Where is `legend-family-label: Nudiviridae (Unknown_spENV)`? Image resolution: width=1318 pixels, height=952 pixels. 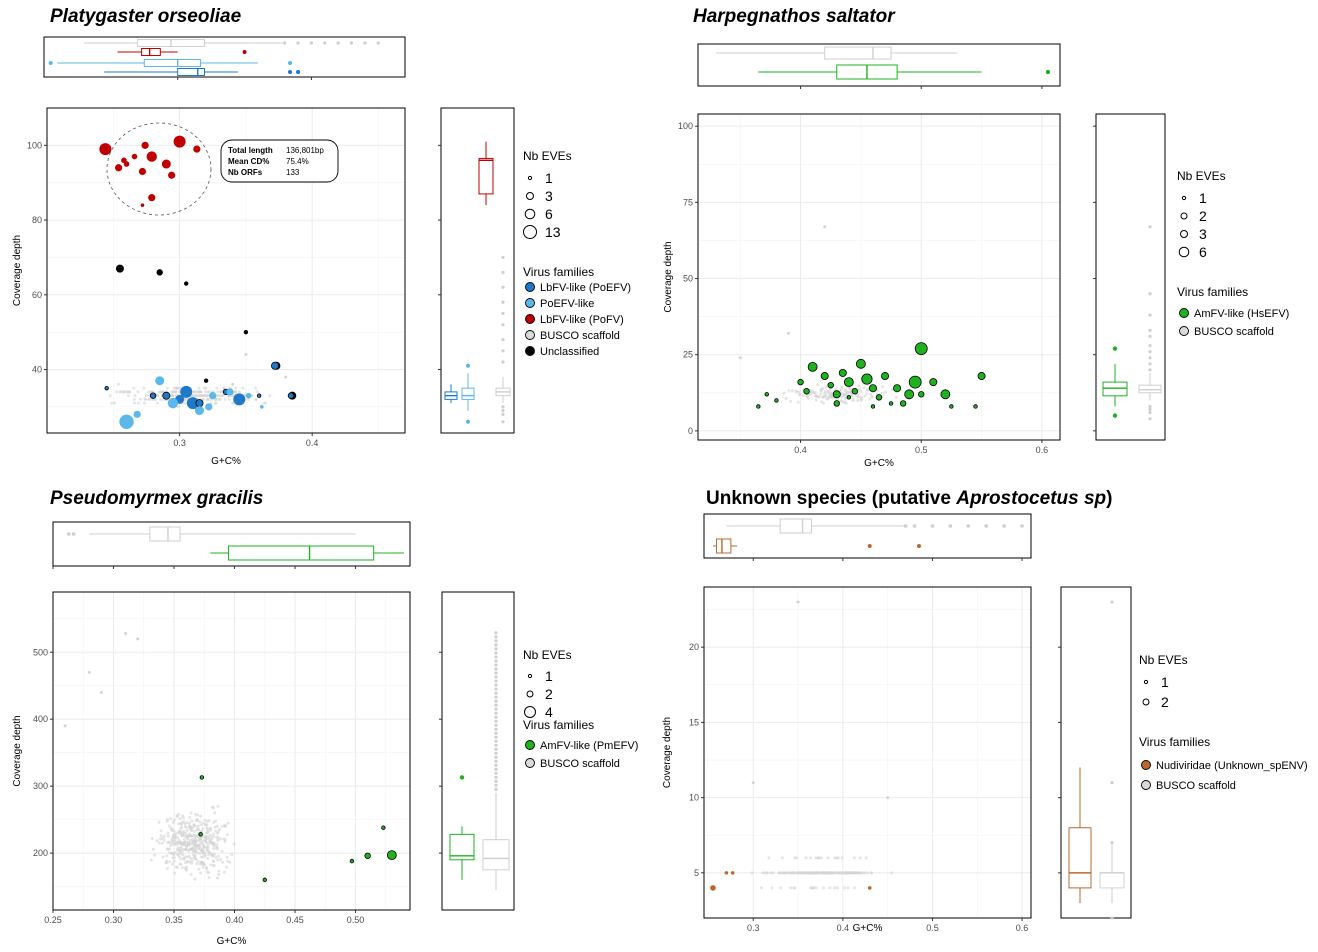 legend-family-label: Nudiviridae (Unknown_spENV) is located at coordinates (1232, 766).